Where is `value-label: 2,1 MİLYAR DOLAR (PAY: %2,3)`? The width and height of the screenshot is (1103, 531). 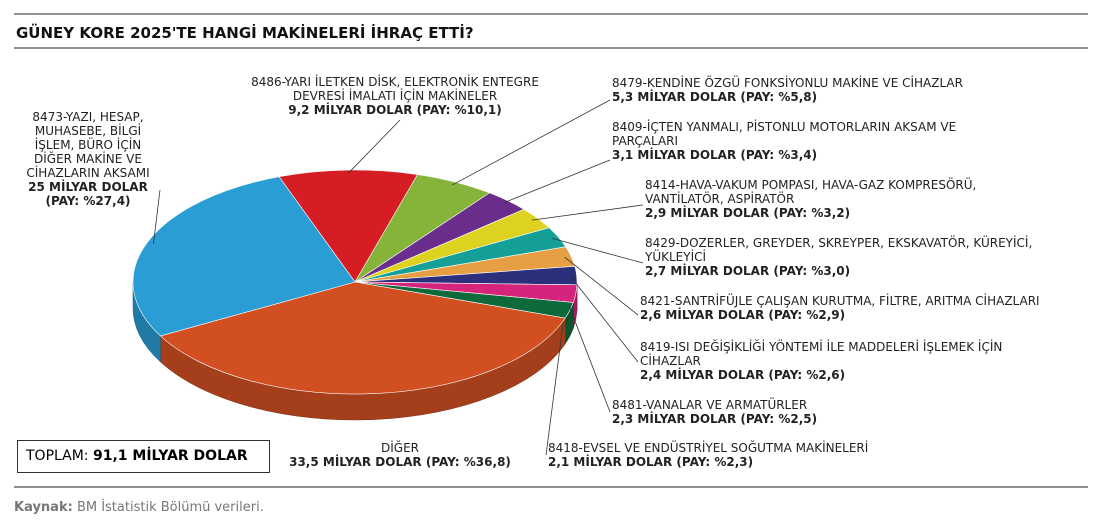 value-label: 2,1 MİLYAR DOLAR (PAY: %2,3) is located at coordinates (748, 462).